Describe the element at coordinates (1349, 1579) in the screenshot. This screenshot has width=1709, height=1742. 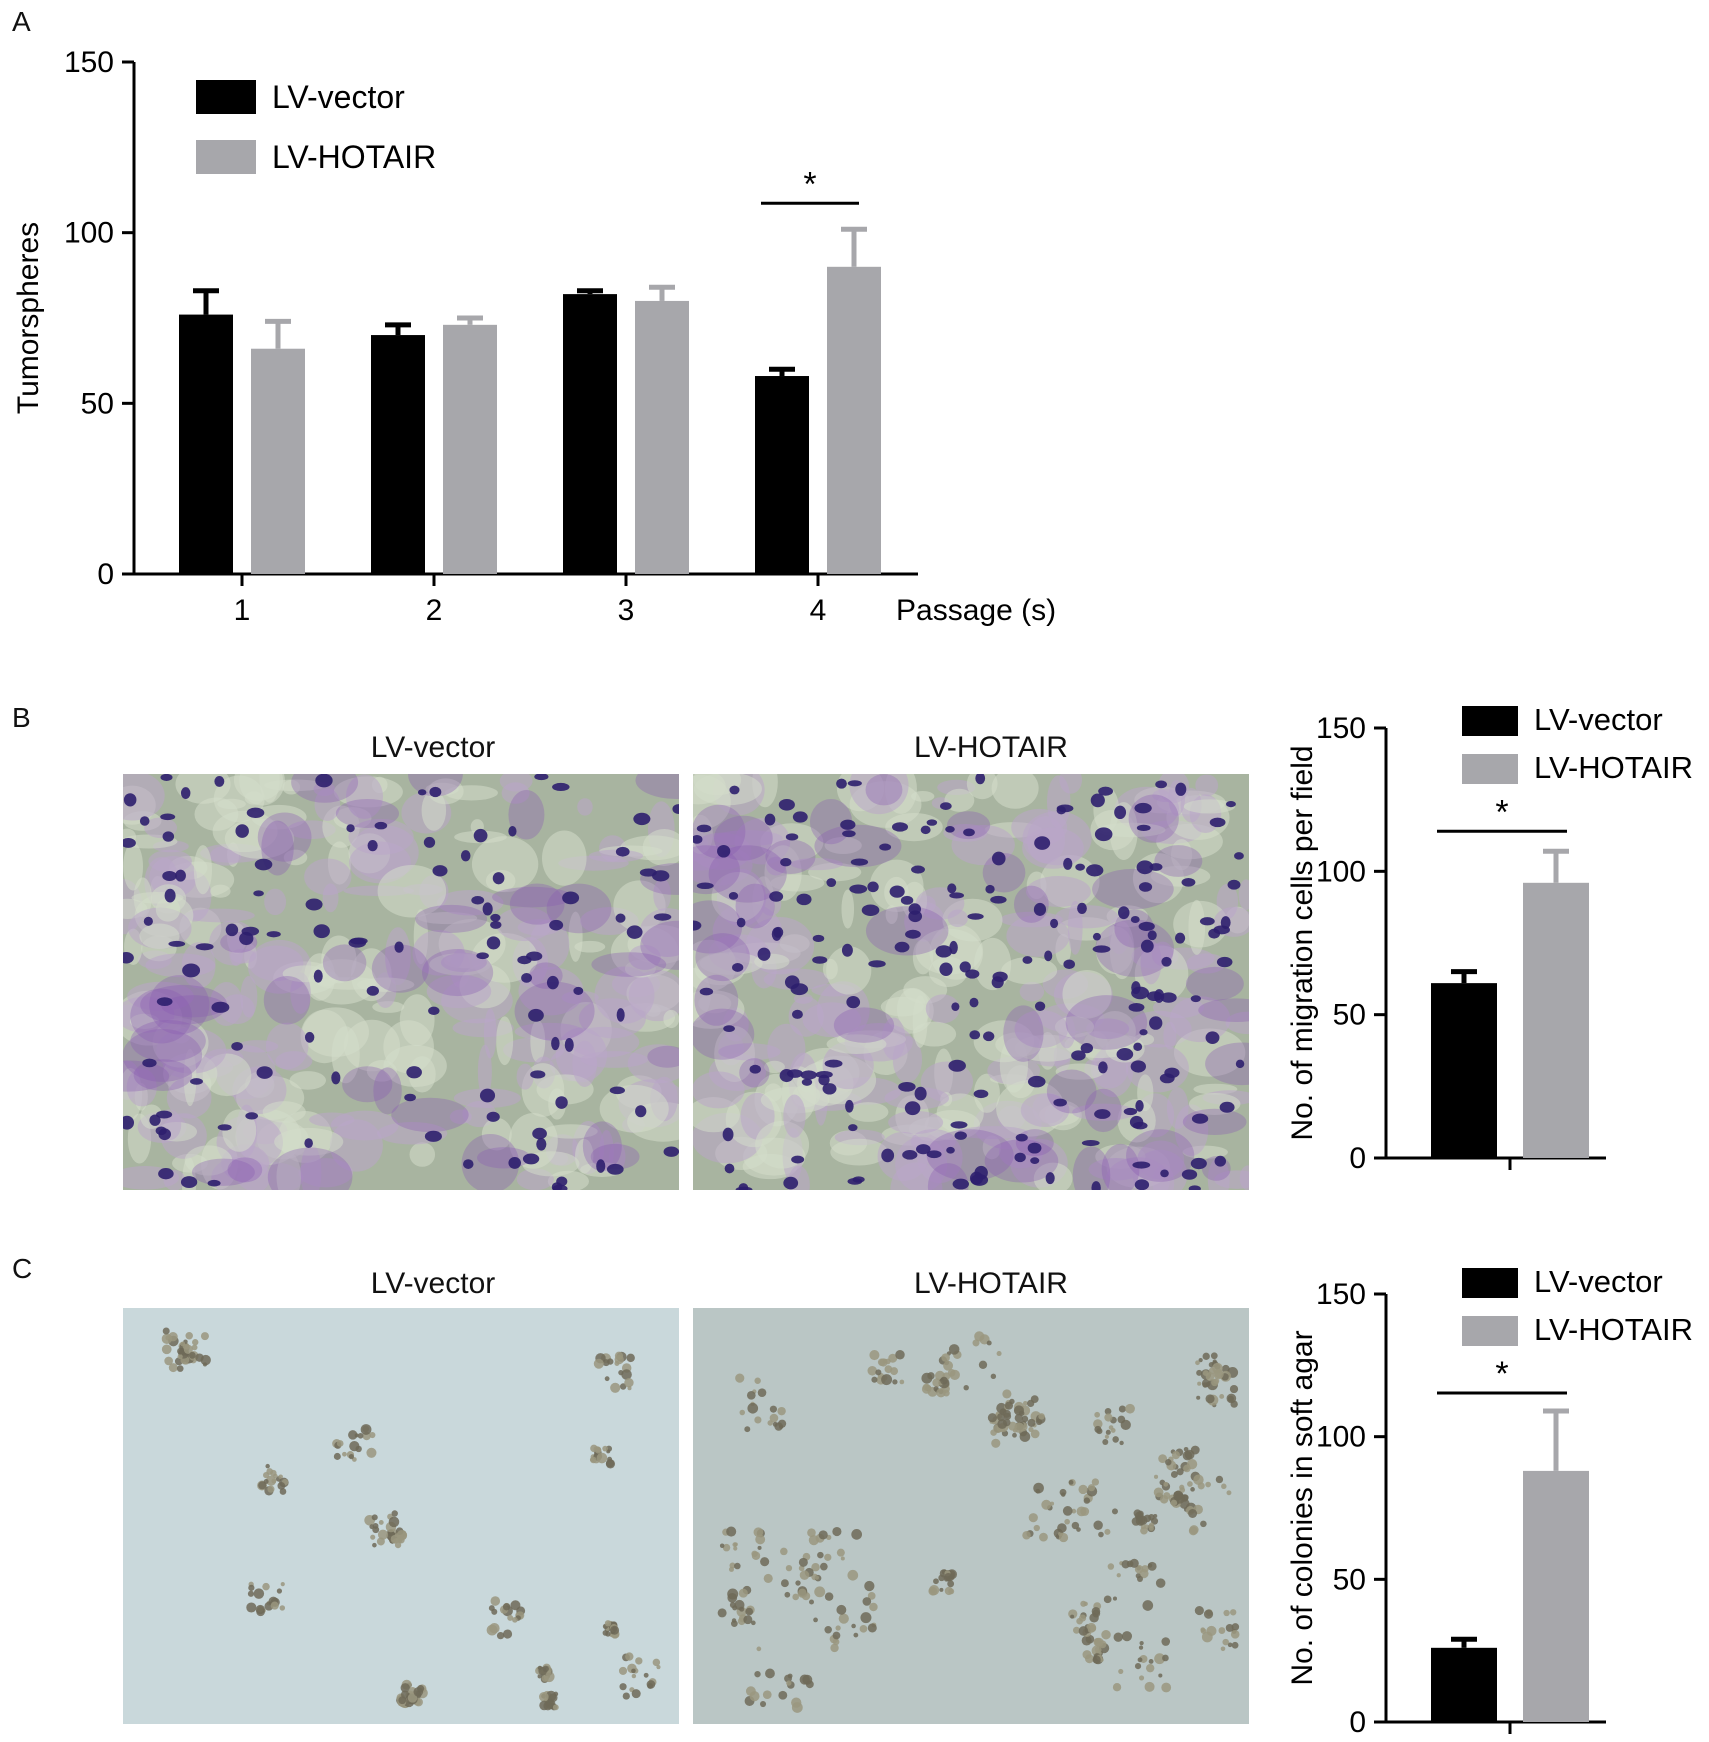
I see `y-tick-label: 50` at that location.